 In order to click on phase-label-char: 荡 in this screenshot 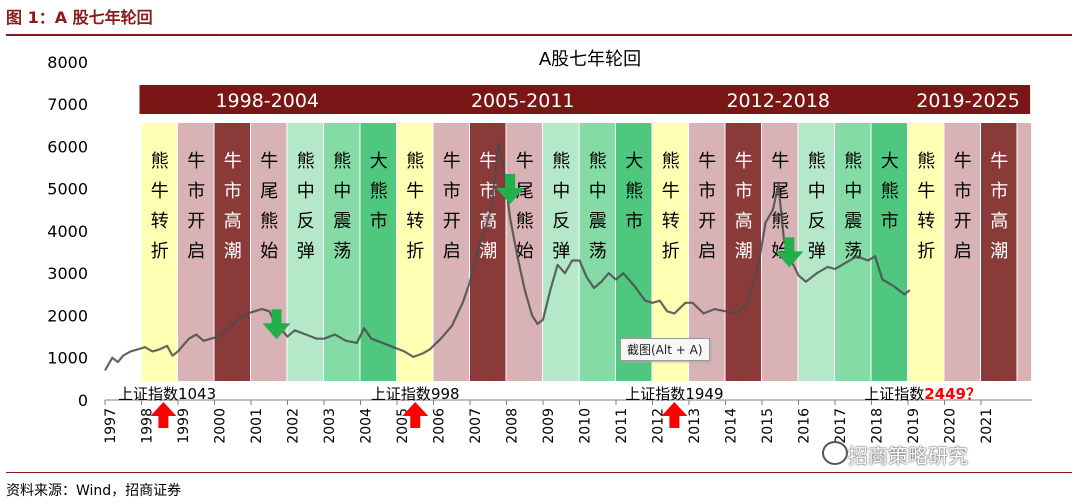, I will do `click(342, 251)`.